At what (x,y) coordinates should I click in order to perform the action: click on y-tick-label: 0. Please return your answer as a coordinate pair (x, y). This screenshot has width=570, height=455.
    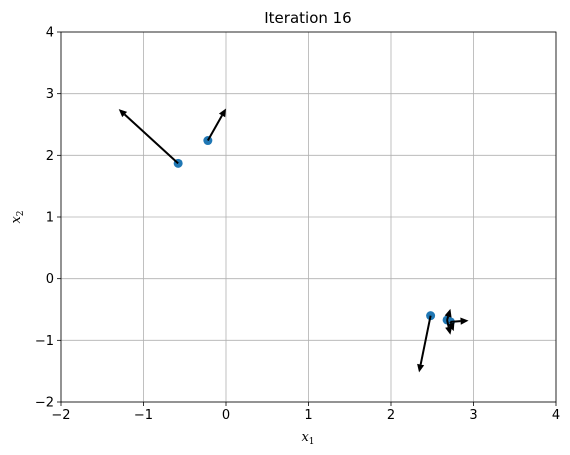
    Looking at the image, I should click on (50, 279).